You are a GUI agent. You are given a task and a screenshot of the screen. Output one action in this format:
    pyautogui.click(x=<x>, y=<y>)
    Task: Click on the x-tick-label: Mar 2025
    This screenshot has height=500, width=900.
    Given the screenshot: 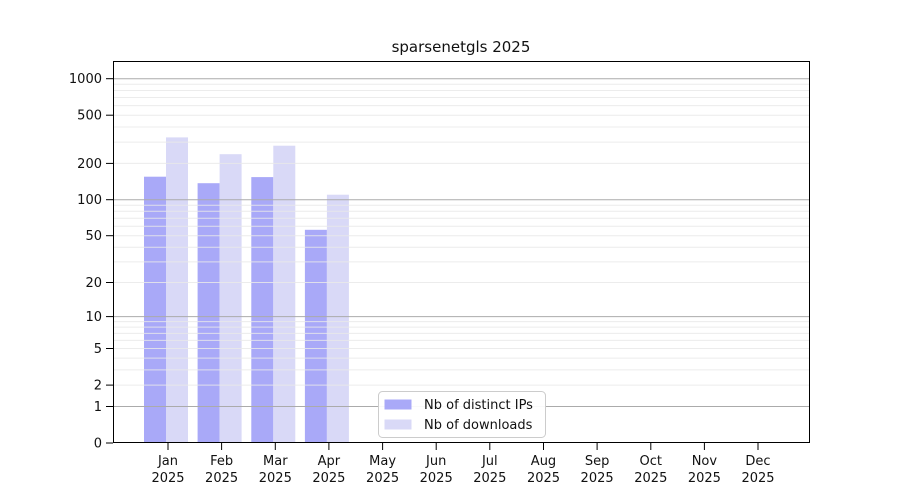 What is the action you would take?
    pyautogui.click(x=275, y=470)
    